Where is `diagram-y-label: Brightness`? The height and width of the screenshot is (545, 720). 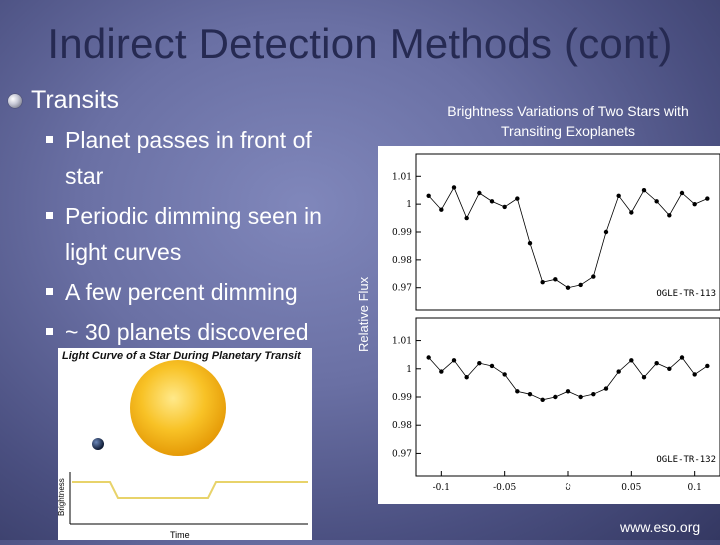 diagram-y-label: Brightness is located at coordinates (62, 497).